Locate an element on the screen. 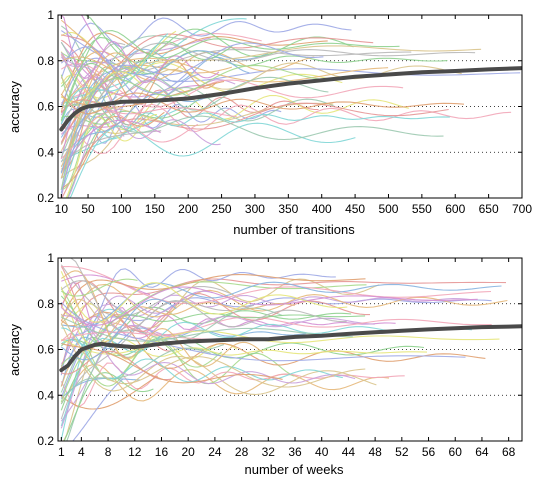 This screenshot has width=535, height=478. x-tick-label: 24 is located at coordinates (215, 452).